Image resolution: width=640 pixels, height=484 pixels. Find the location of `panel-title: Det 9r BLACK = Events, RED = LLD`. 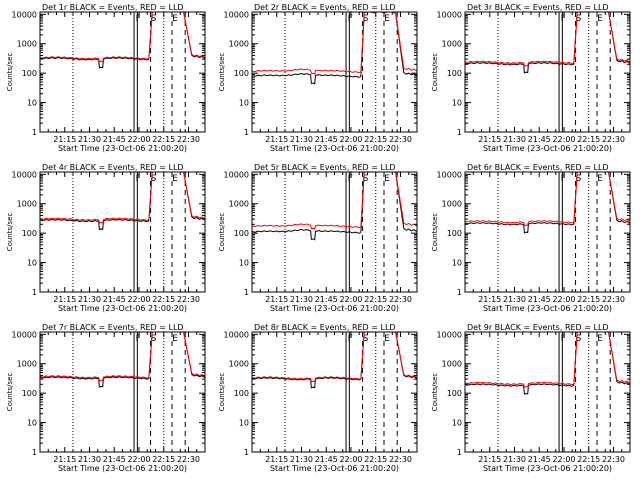

panel-title: Det 9r BLACK = Events, RED = LLD is located at coordinates (538, 327).